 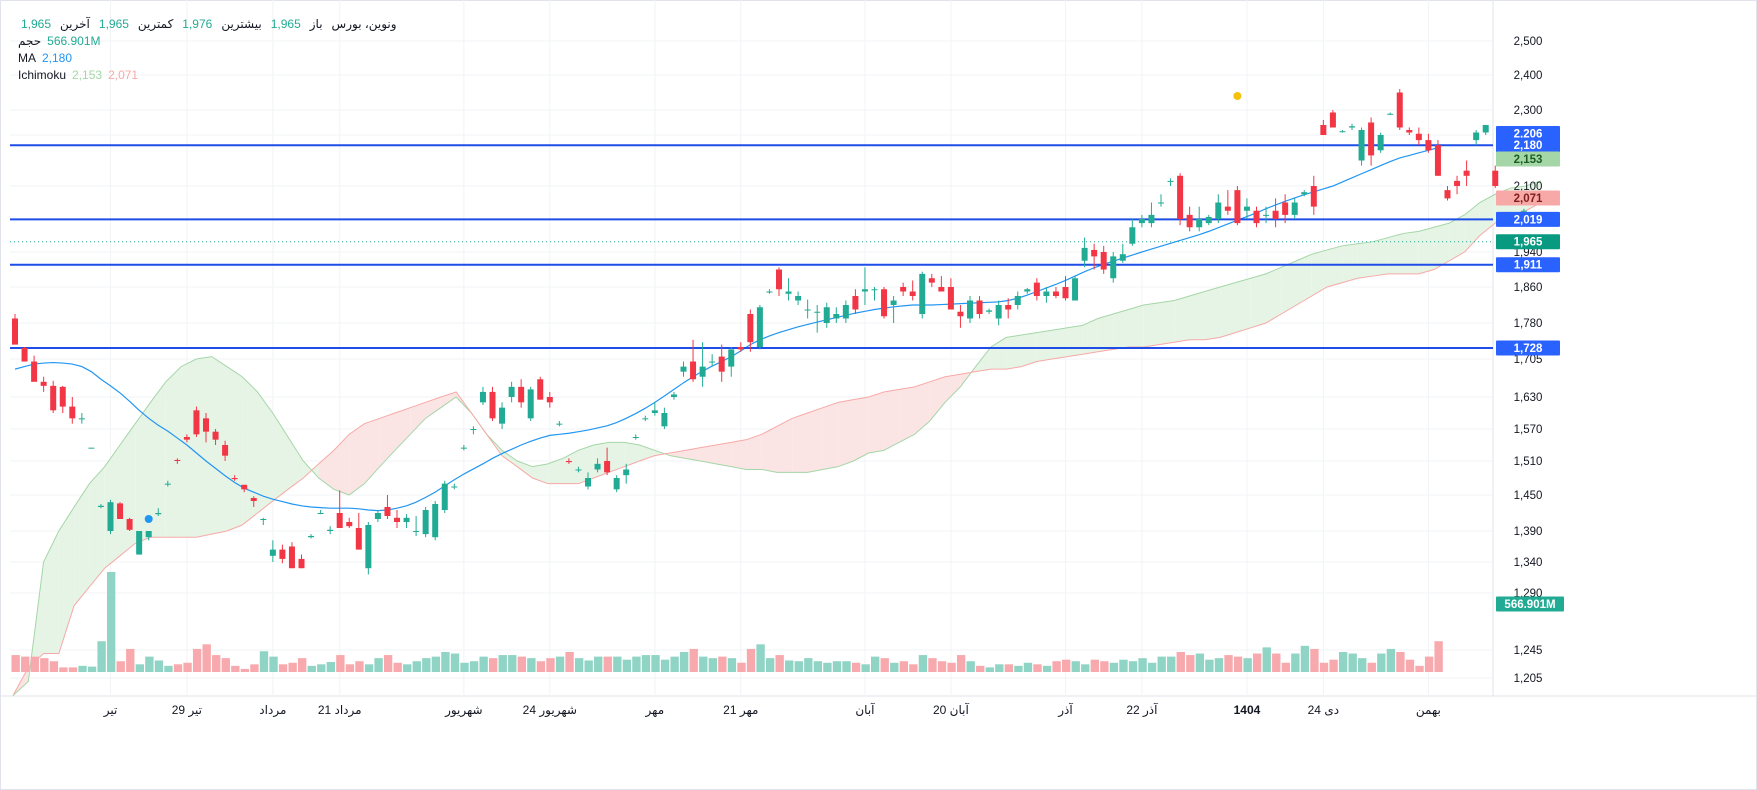 What do you see at coordinates (1528, 243) in the screenshot?
I see `price-badge-label: 1,965` at bounding box center [1528, 243].